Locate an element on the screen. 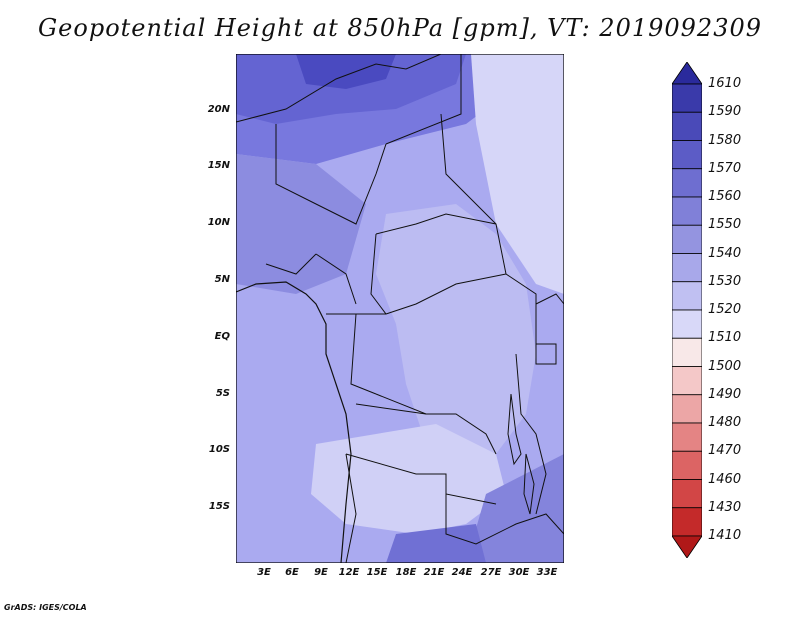 Image resolution: width=800 pixels, height=618 pixels. colorbar-label: 1550 is located at coordinates (725, 225).